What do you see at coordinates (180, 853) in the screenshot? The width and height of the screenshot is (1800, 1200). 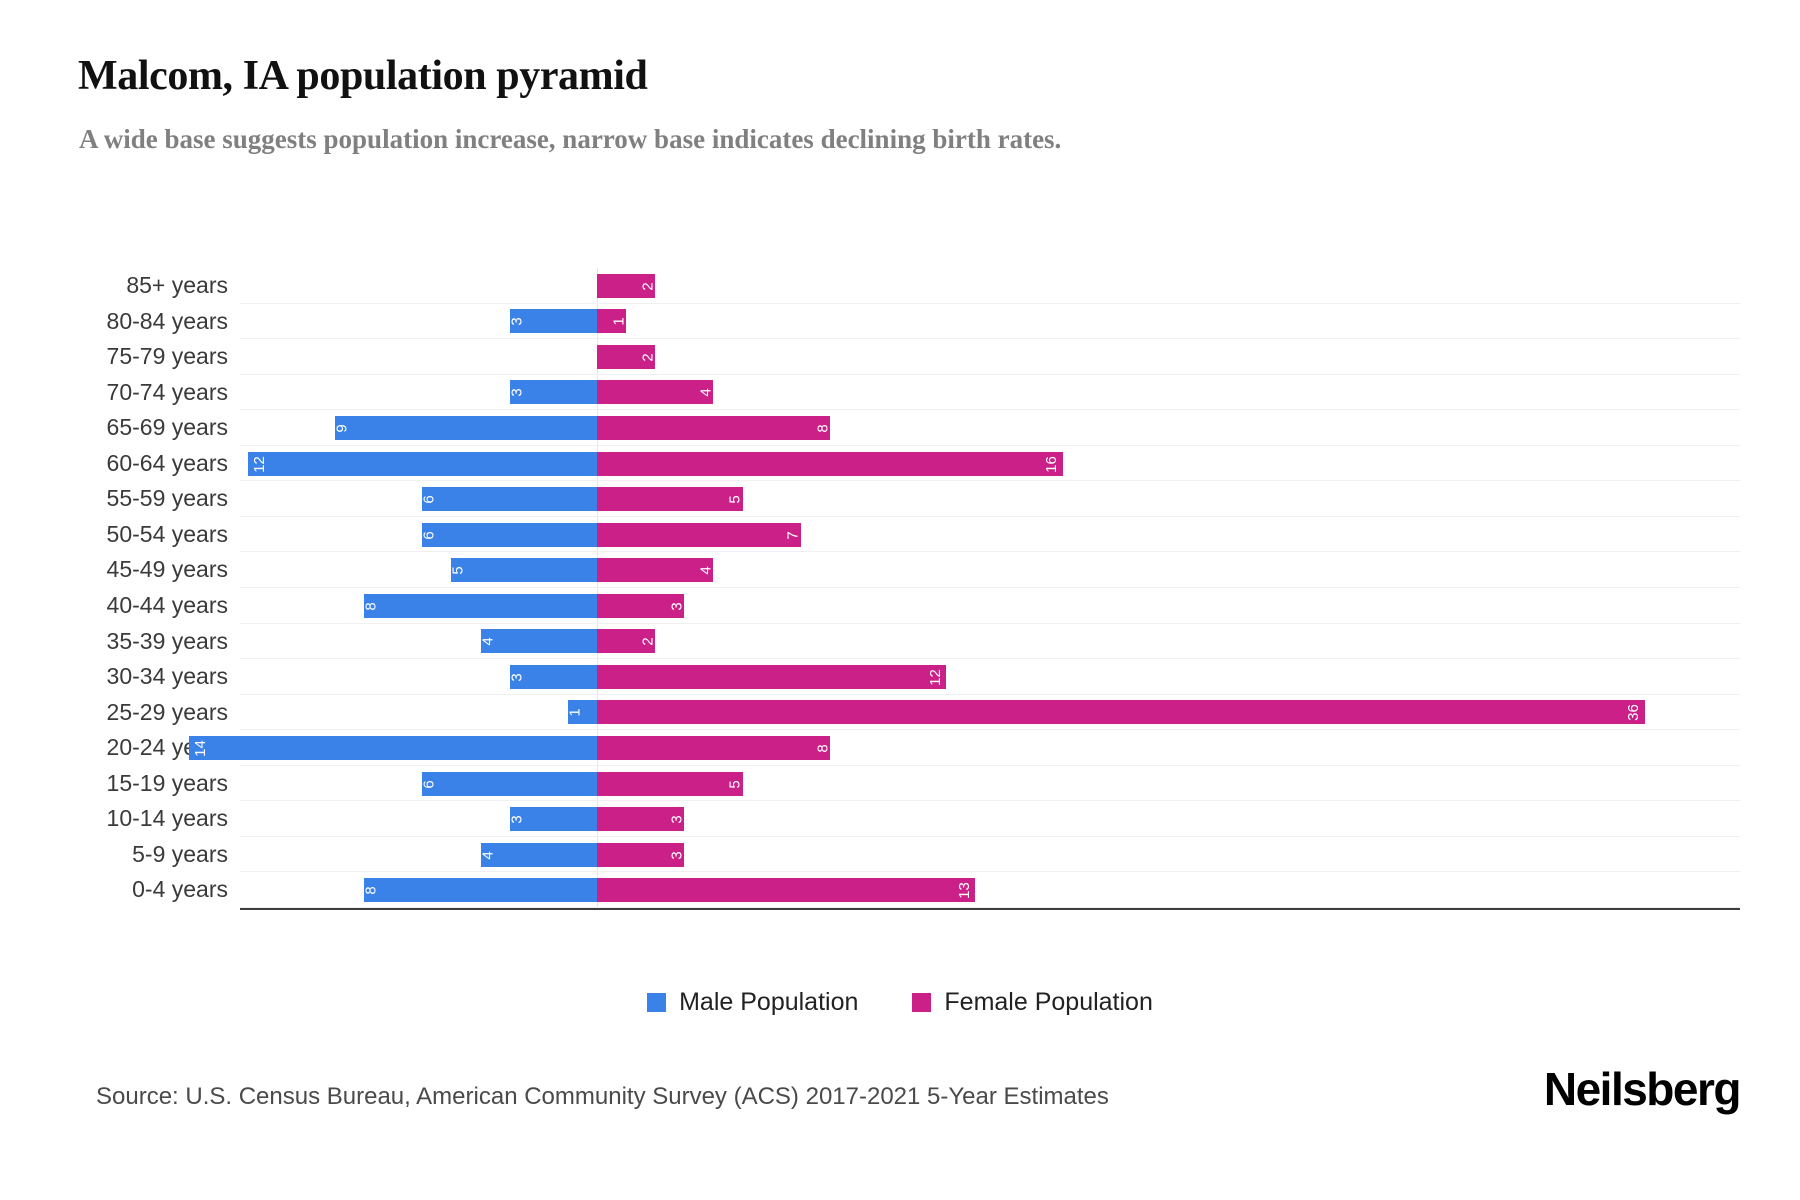 I see `y-axis-label: 5-9 years` at bounding box center [180, 853].